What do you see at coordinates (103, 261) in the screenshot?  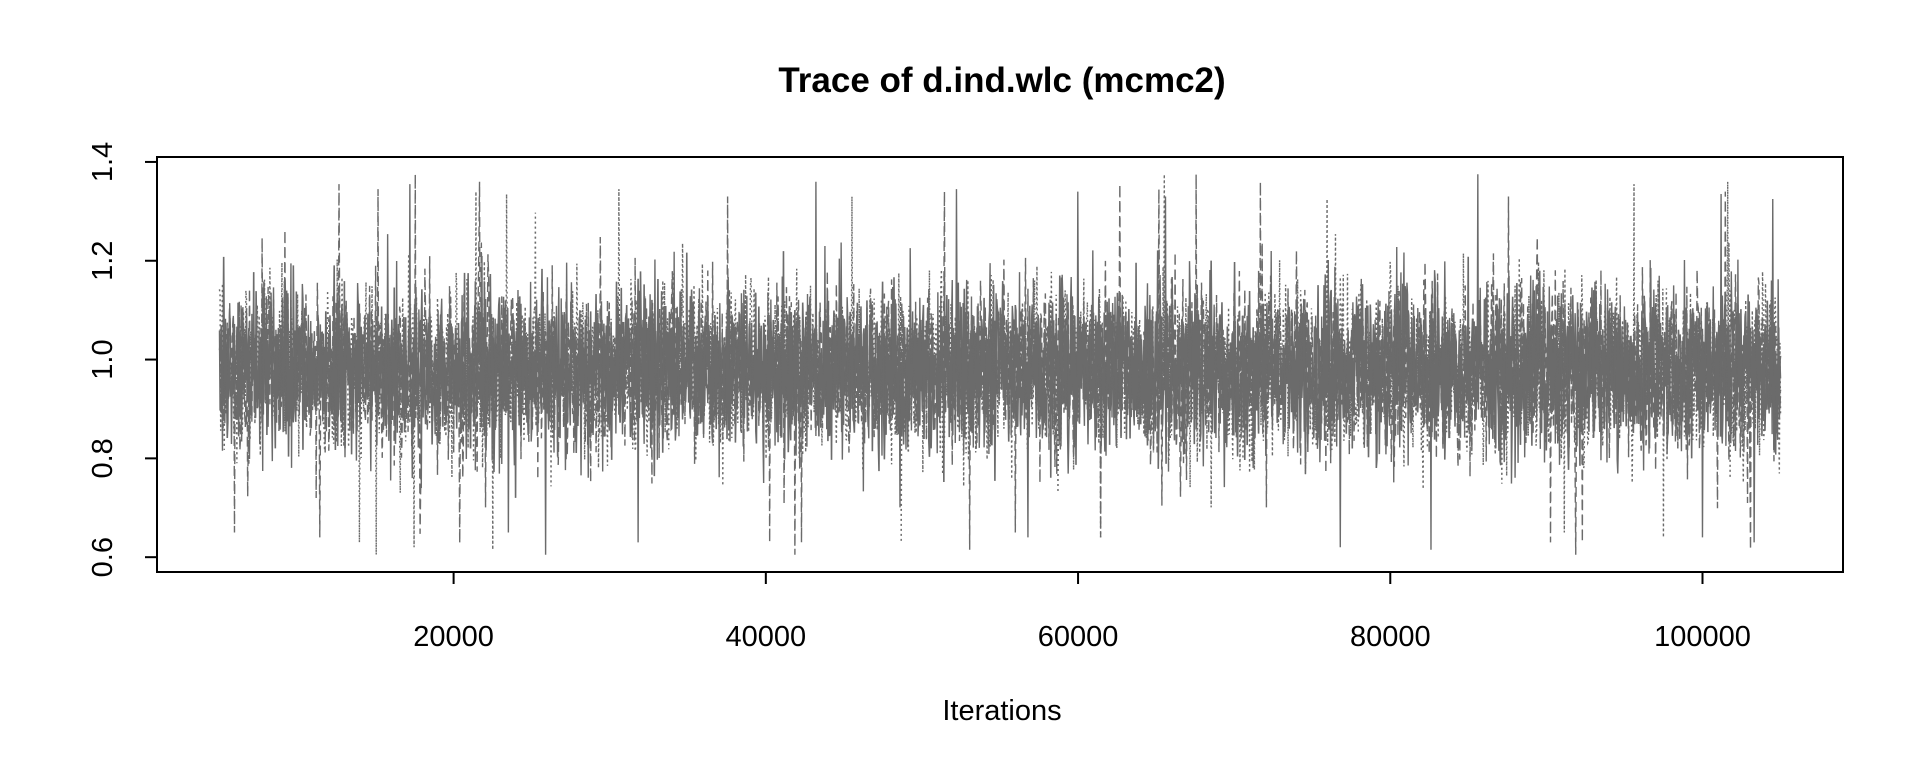 I see `y-tick-label: 1.2` at bounding box center [103, 261].